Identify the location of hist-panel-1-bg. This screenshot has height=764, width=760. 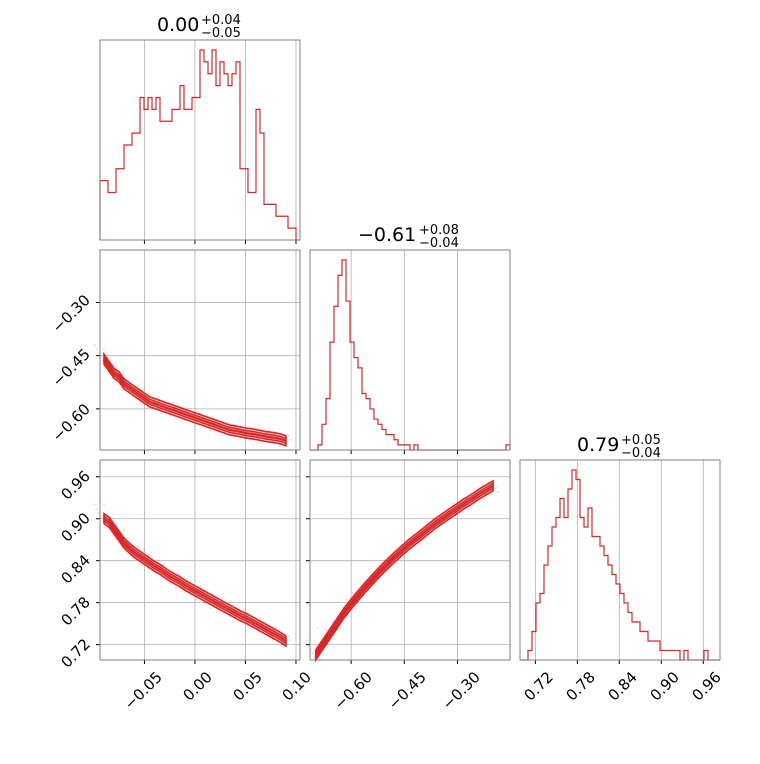
(410, 350).